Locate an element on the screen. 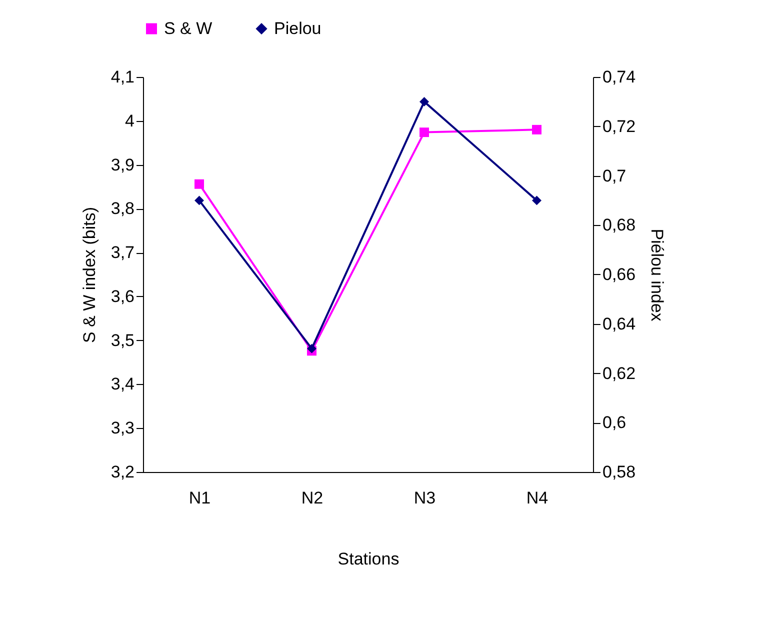 The height and width of the screenshot is (644, 781). y-tick-label: 3,5 is located at coordinates (122, 340).